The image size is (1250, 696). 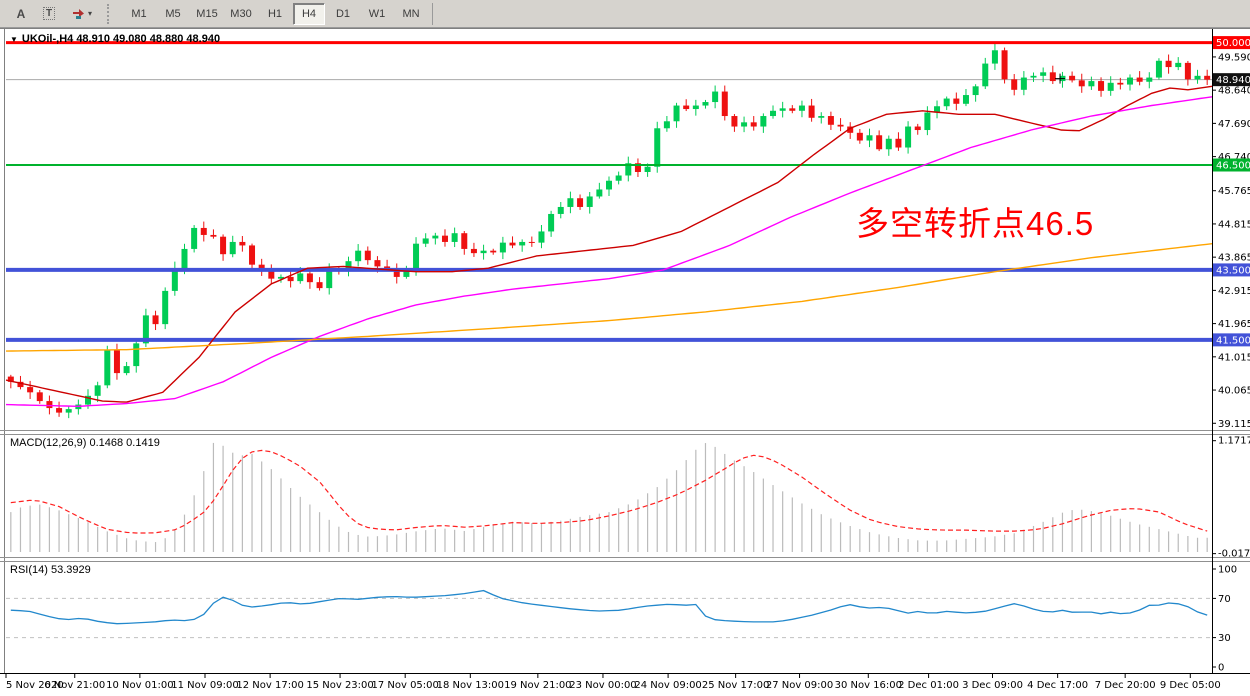 I want to click on rsi-panel, so click(x=609, y=614).